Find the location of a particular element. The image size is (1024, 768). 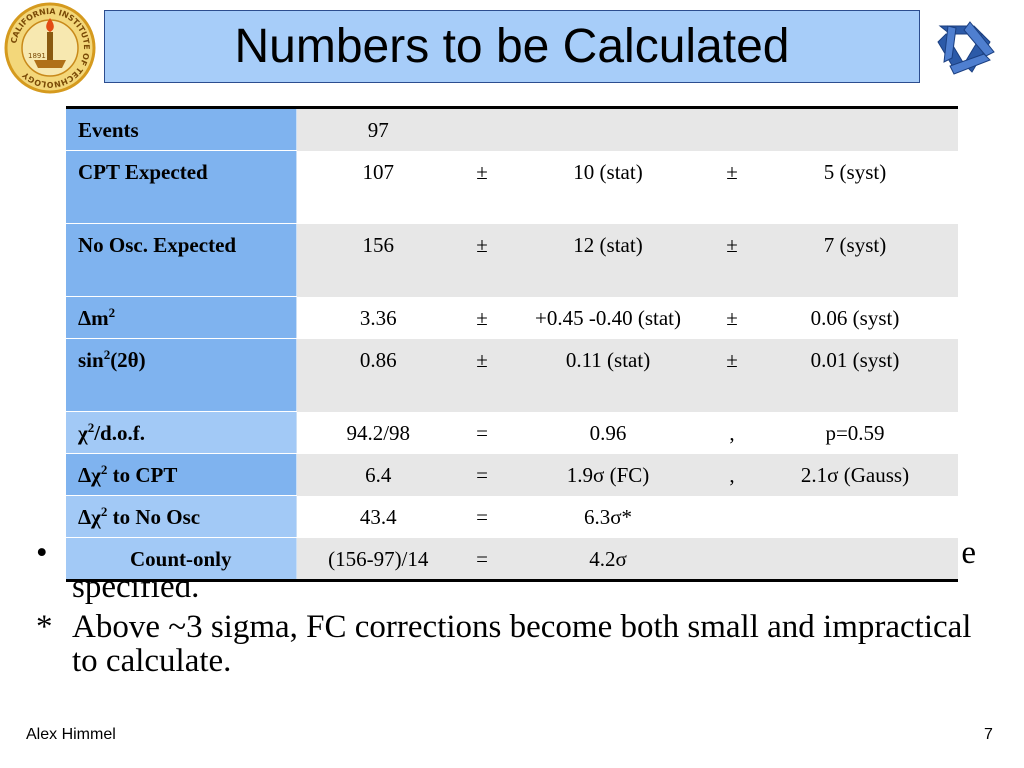

value-cell: 0.96 is located at coordinates (608, 432).